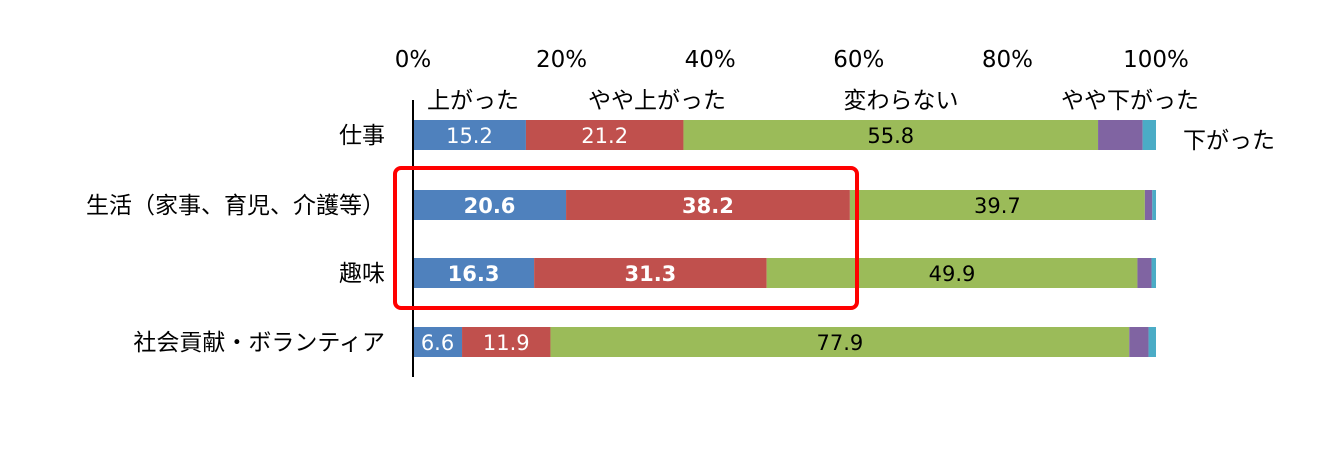  Describe the element at coordinates (710, 60) in the screenshot. I see `x-tick-label: 40%` at that location.